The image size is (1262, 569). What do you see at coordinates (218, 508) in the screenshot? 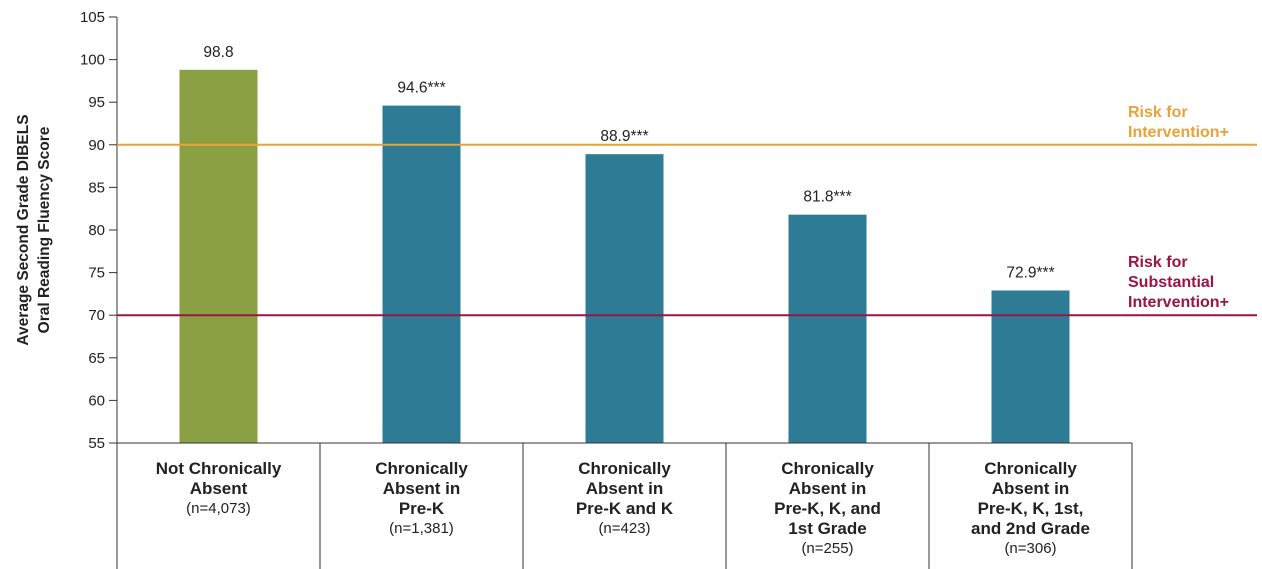
I see `category-count: (n=4,073)` at bounding box center [218, 508].